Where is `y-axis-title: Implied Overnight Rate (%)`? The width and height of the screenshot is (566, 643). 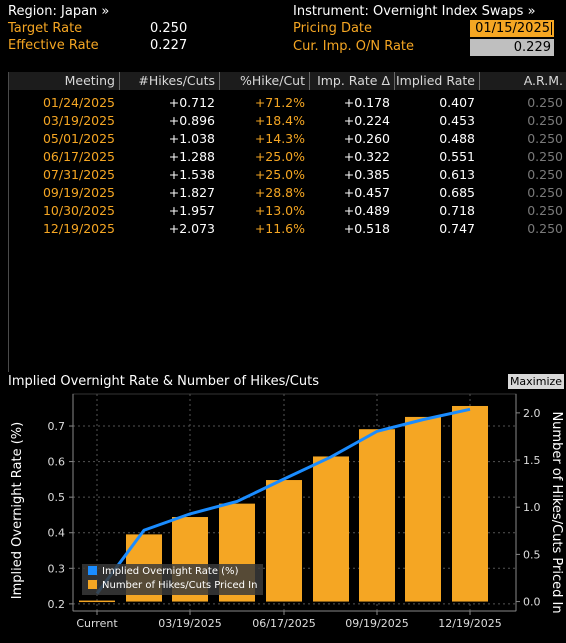
y-axis-title: Implied Overnight Rate (%) is located at coordinates (17, 510).